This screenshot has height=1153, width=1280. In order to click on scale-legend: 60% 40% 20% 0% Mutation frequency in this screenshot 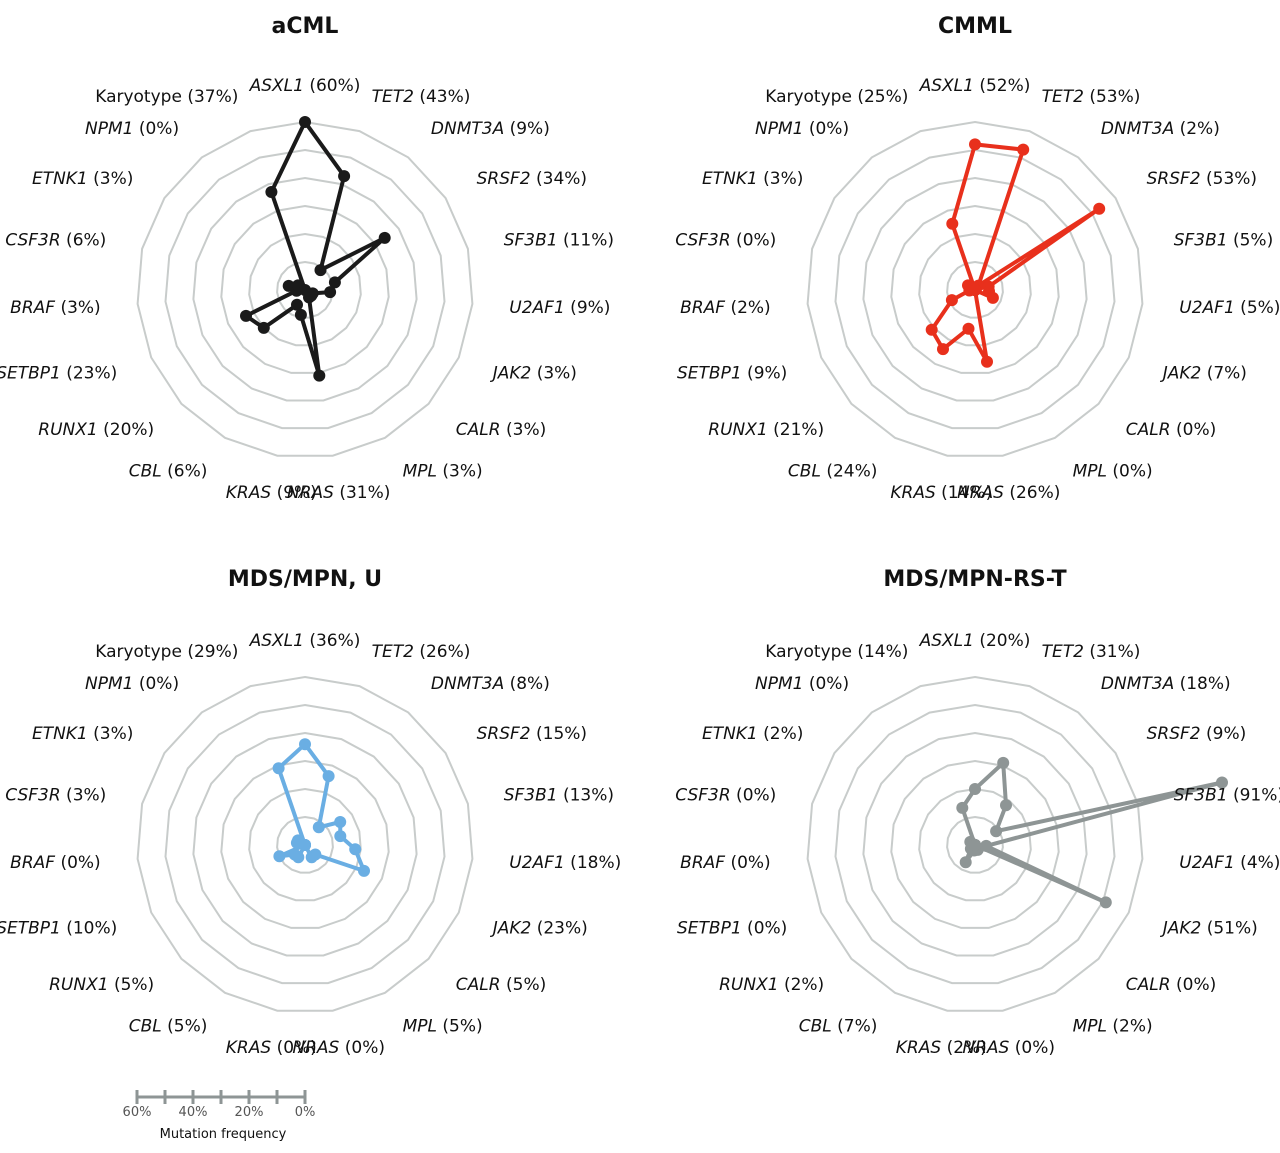, I will do `click(219, 1116)`.